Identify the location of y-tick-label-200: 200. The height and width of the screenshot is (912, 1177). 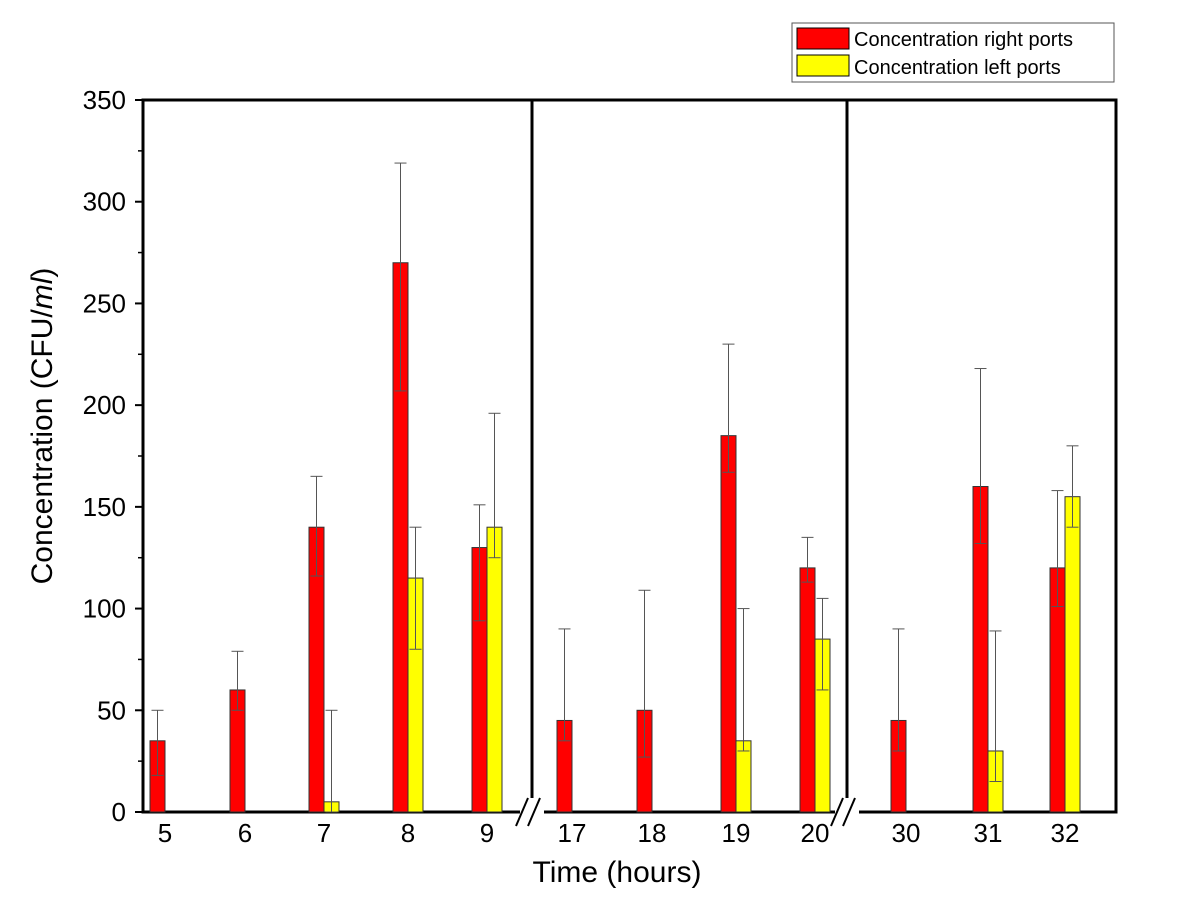
(104, 405).